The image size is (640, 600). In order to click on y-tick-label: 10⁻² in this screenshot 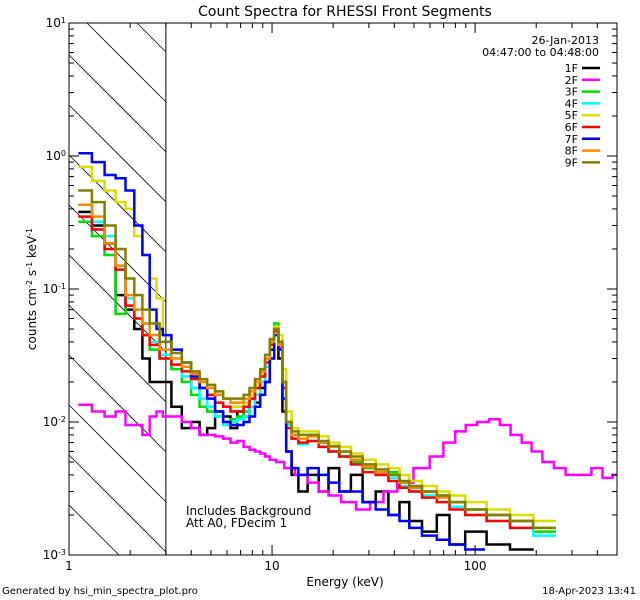, I will do `click(54, 422)`.